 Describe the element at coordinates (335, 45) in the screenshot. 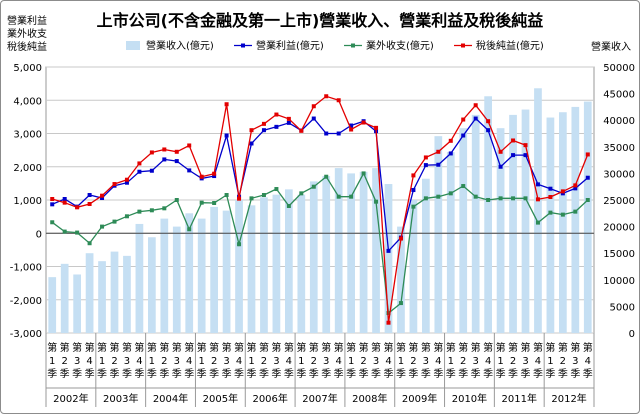

I see `legend: 營業收入(億元) 營業利益(億元) 業外收支(億元) 稅後純益(億元)` at that location.